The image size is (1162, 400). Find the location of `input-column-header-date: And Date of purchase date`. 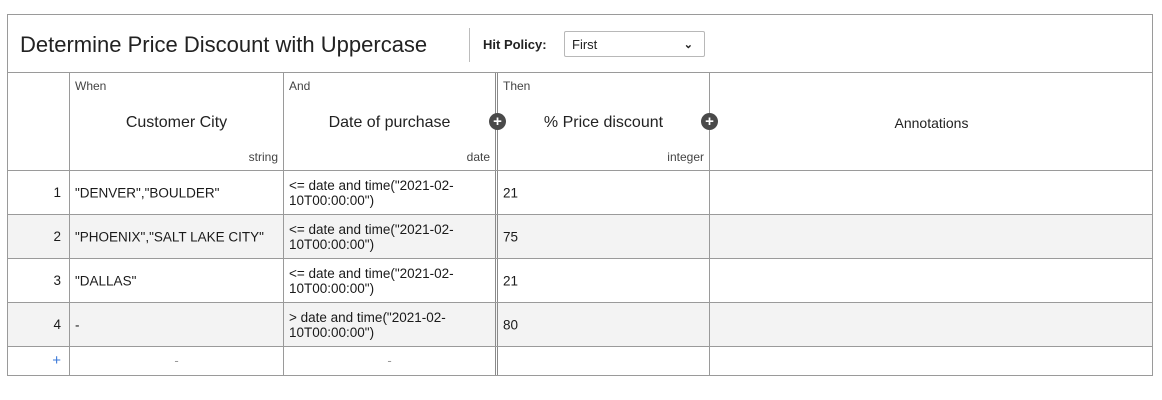

input-column-header-date: And Date of purchase date is located at coordinates (391, 121).